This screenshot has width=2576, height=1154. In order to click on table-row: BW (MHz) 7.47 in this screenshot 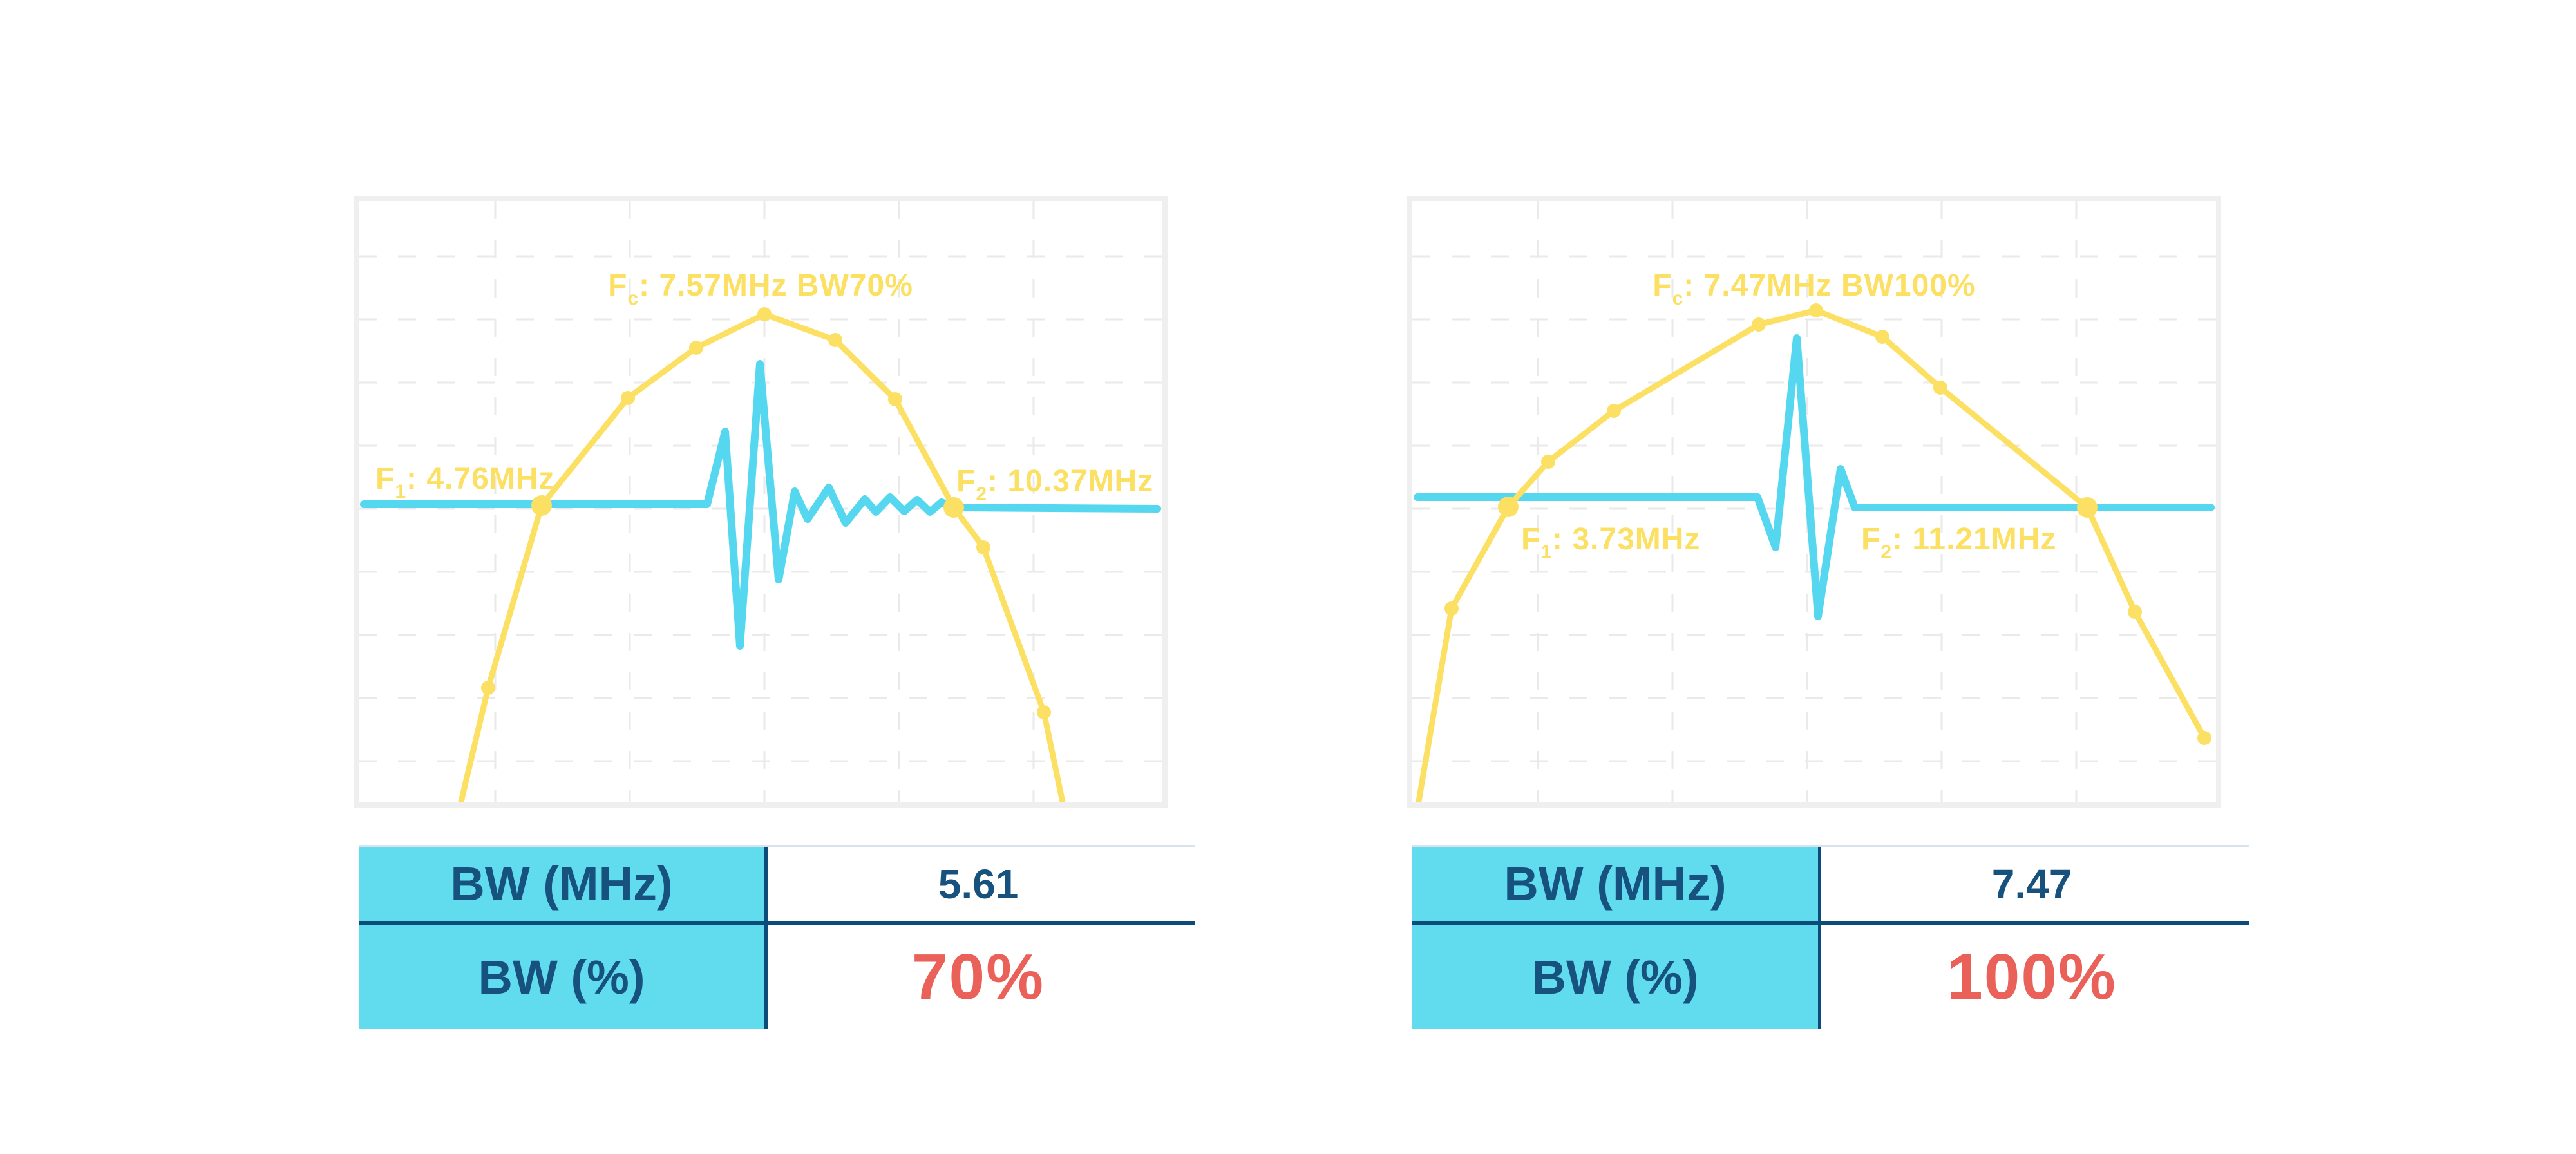, I will do `click(1830, 884)`.